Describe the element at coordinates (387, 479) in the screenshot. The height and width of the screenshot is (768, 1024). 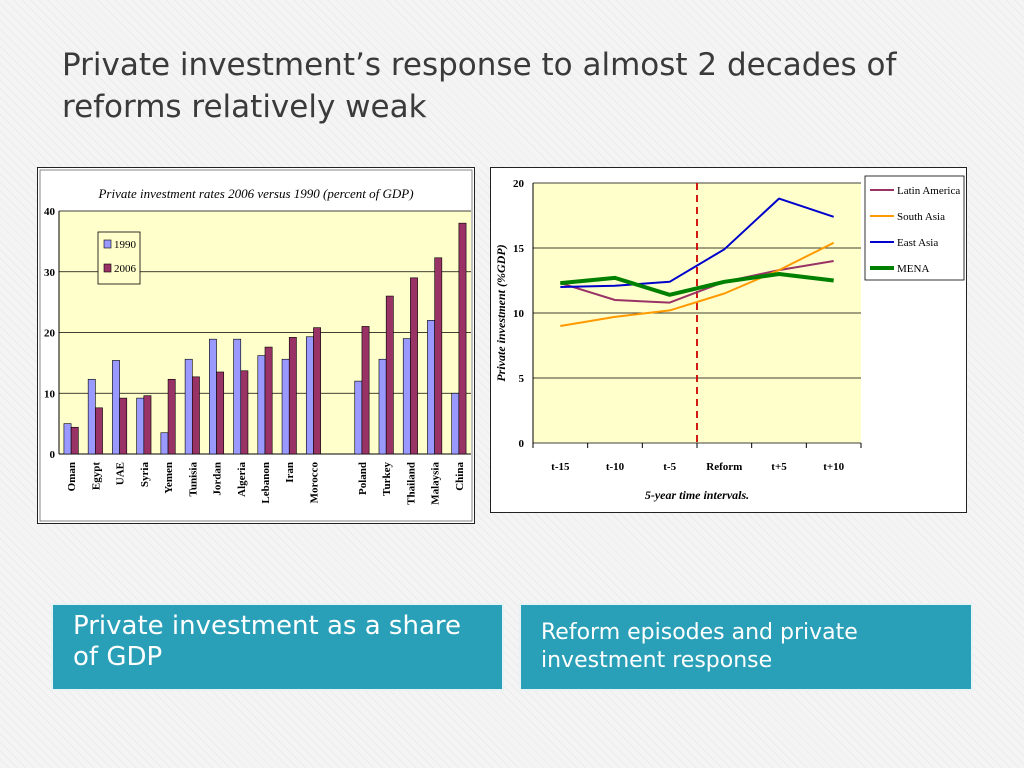
I see `bar-x-tick-label: Turkey` at that location.